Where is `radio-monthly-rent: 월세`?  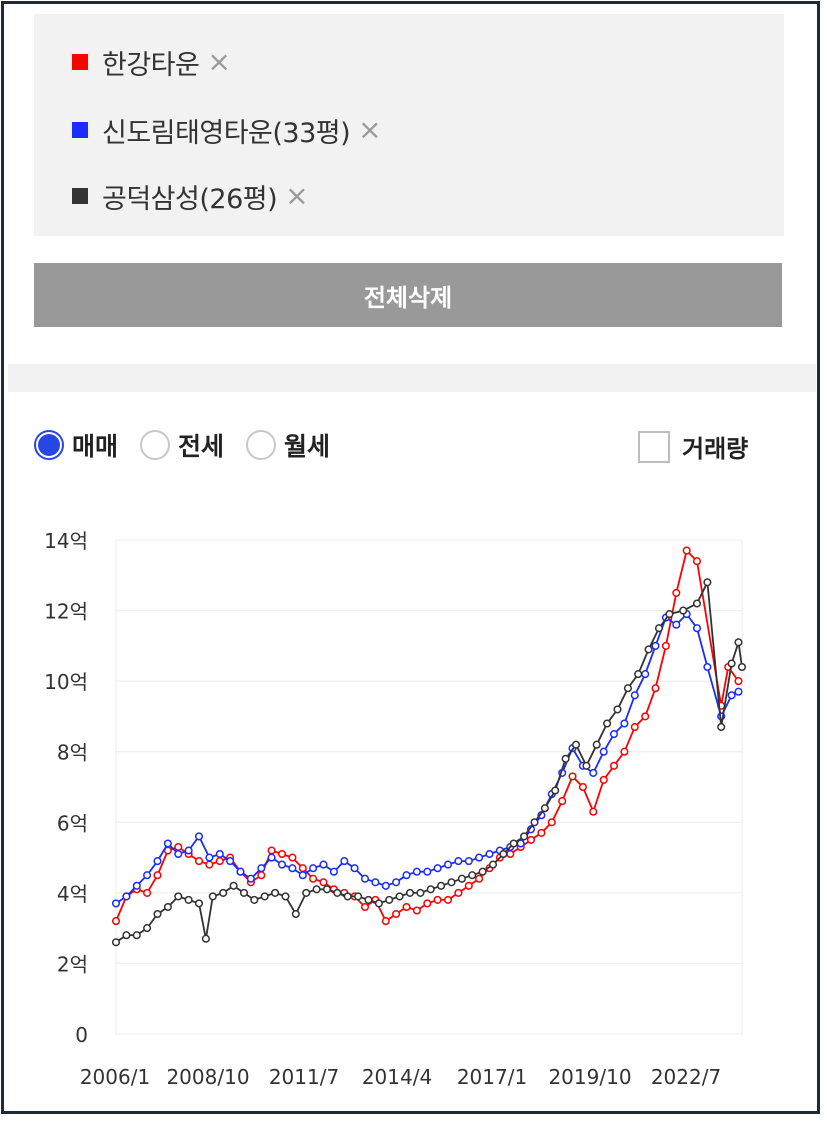
radio-monthly-rent: 월세 is located at coordinates (288, 445).